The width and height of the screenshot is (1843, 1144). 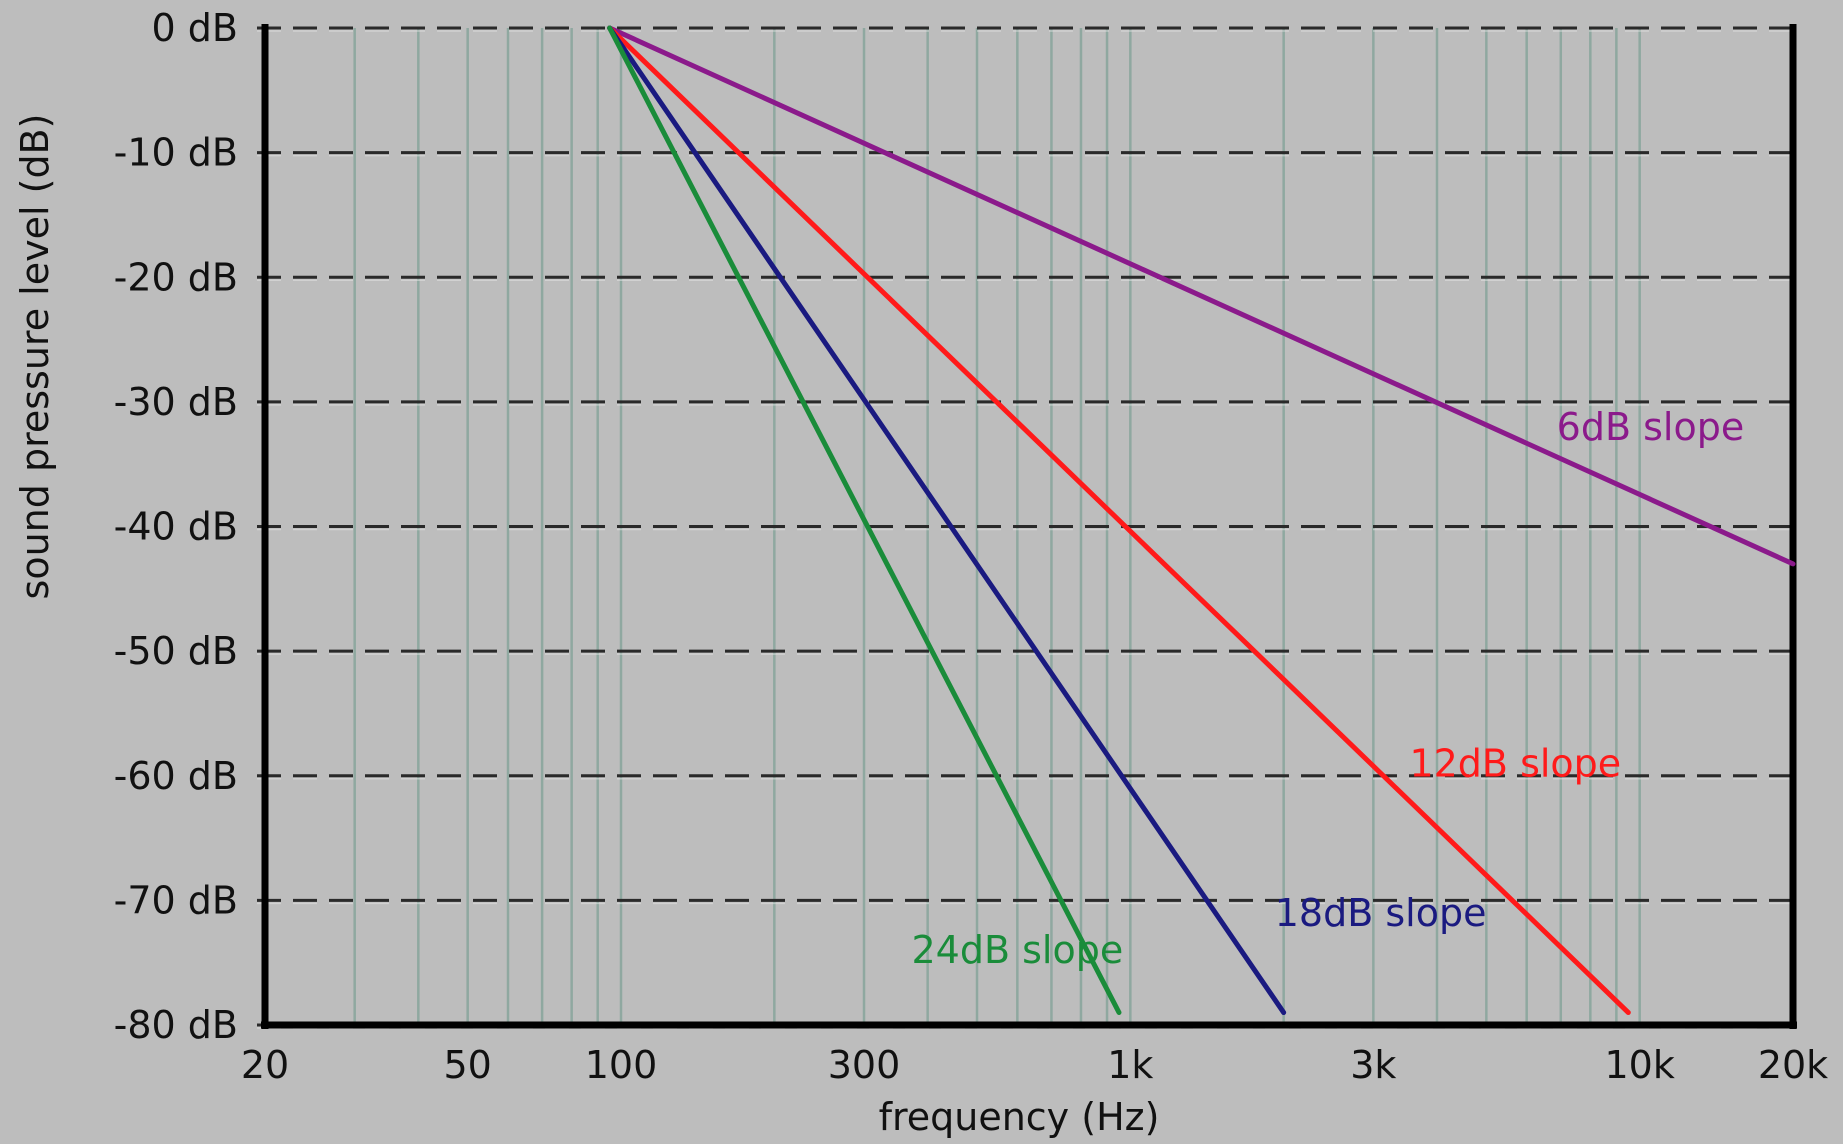 I want to click on y-tick-label: -10 dB, so click(x=176, y=153).